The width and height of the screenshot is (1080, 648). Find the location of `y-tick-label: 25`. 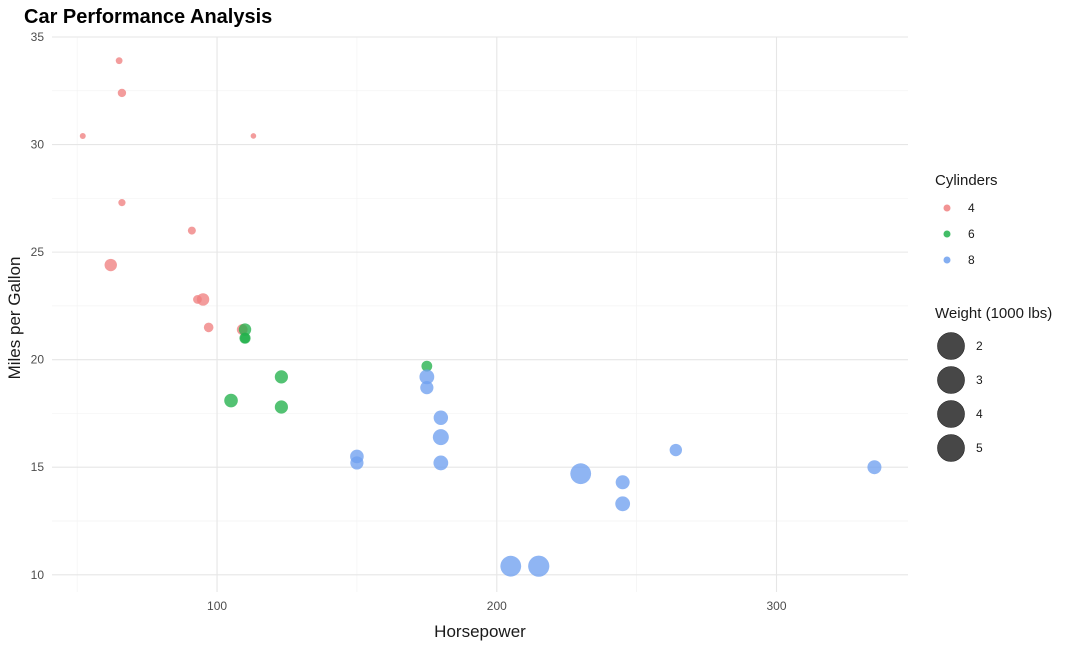

y-tick-label: 25 is located at coordinates (38, 252).